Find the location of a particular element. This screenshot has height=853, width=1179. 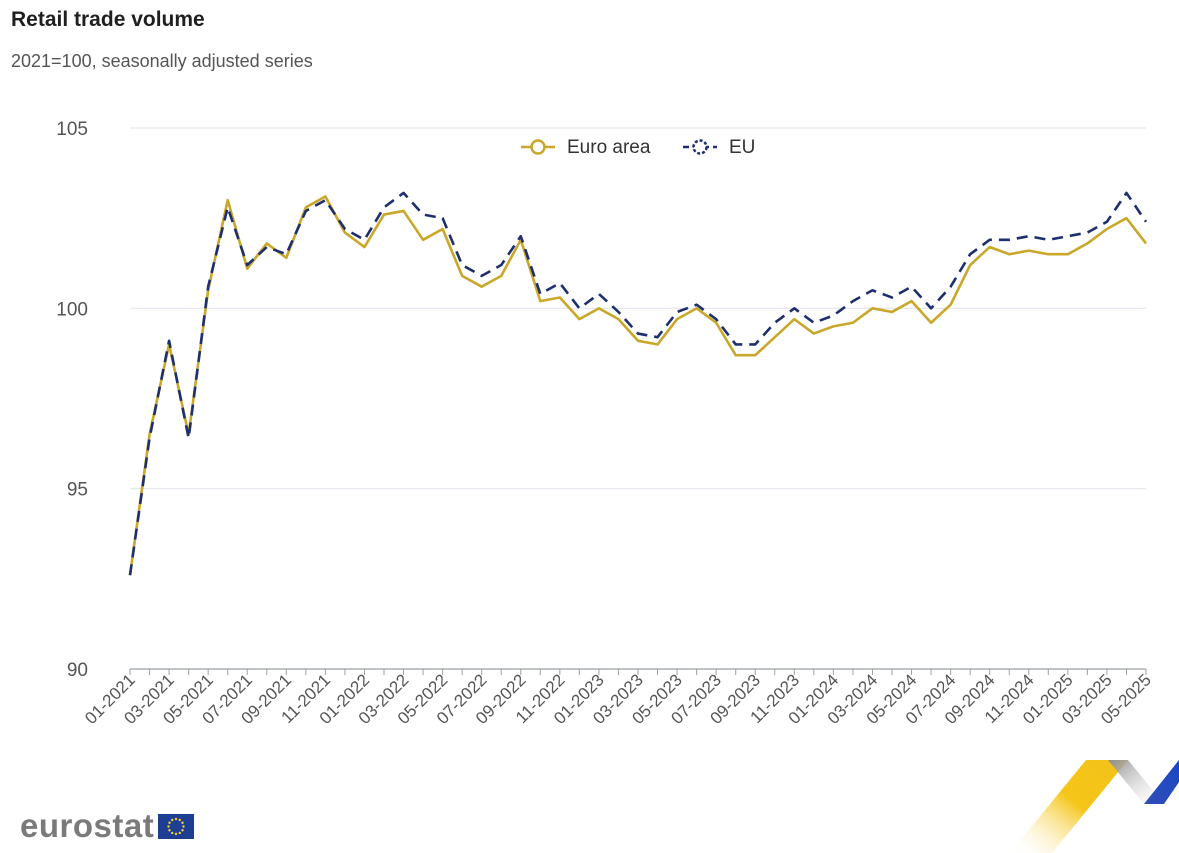

legend-item-eu: EU is located at coordinates (719, 147).